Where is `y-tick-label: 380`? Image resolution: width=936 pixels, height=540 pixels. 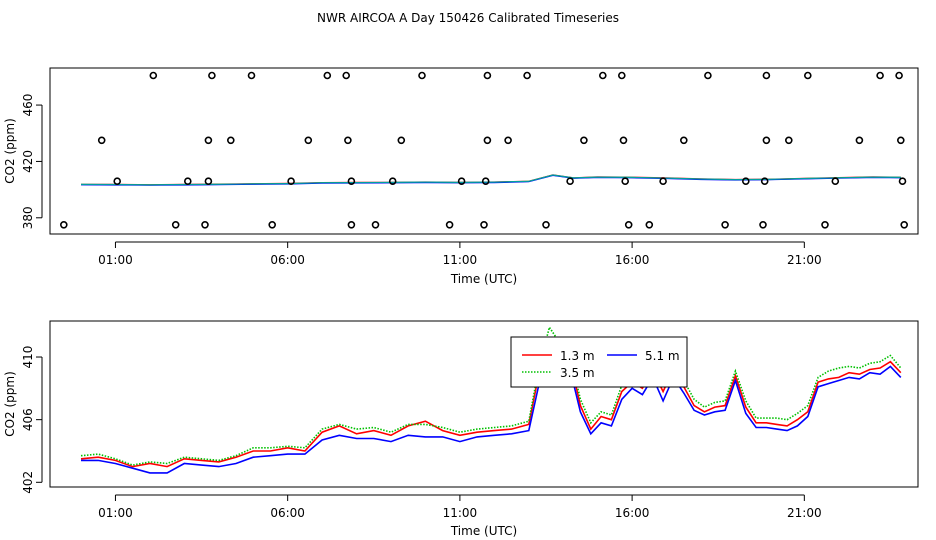 y-tick-label: 380 is located at coordinates (28, 217).